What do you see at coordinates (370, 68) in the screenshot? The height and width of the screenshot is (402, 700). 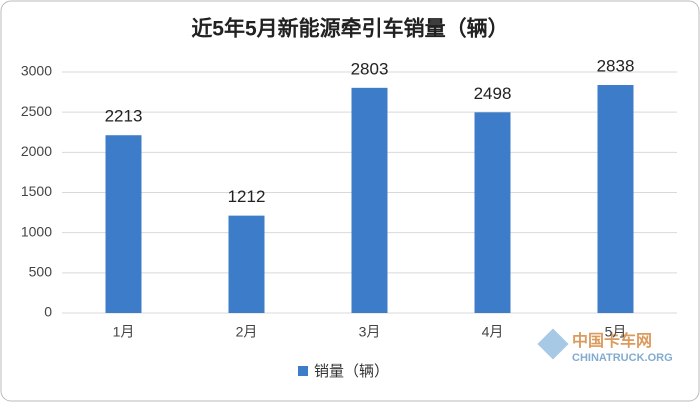 I see `data-label: 2803` at bounding box center [370, 68].